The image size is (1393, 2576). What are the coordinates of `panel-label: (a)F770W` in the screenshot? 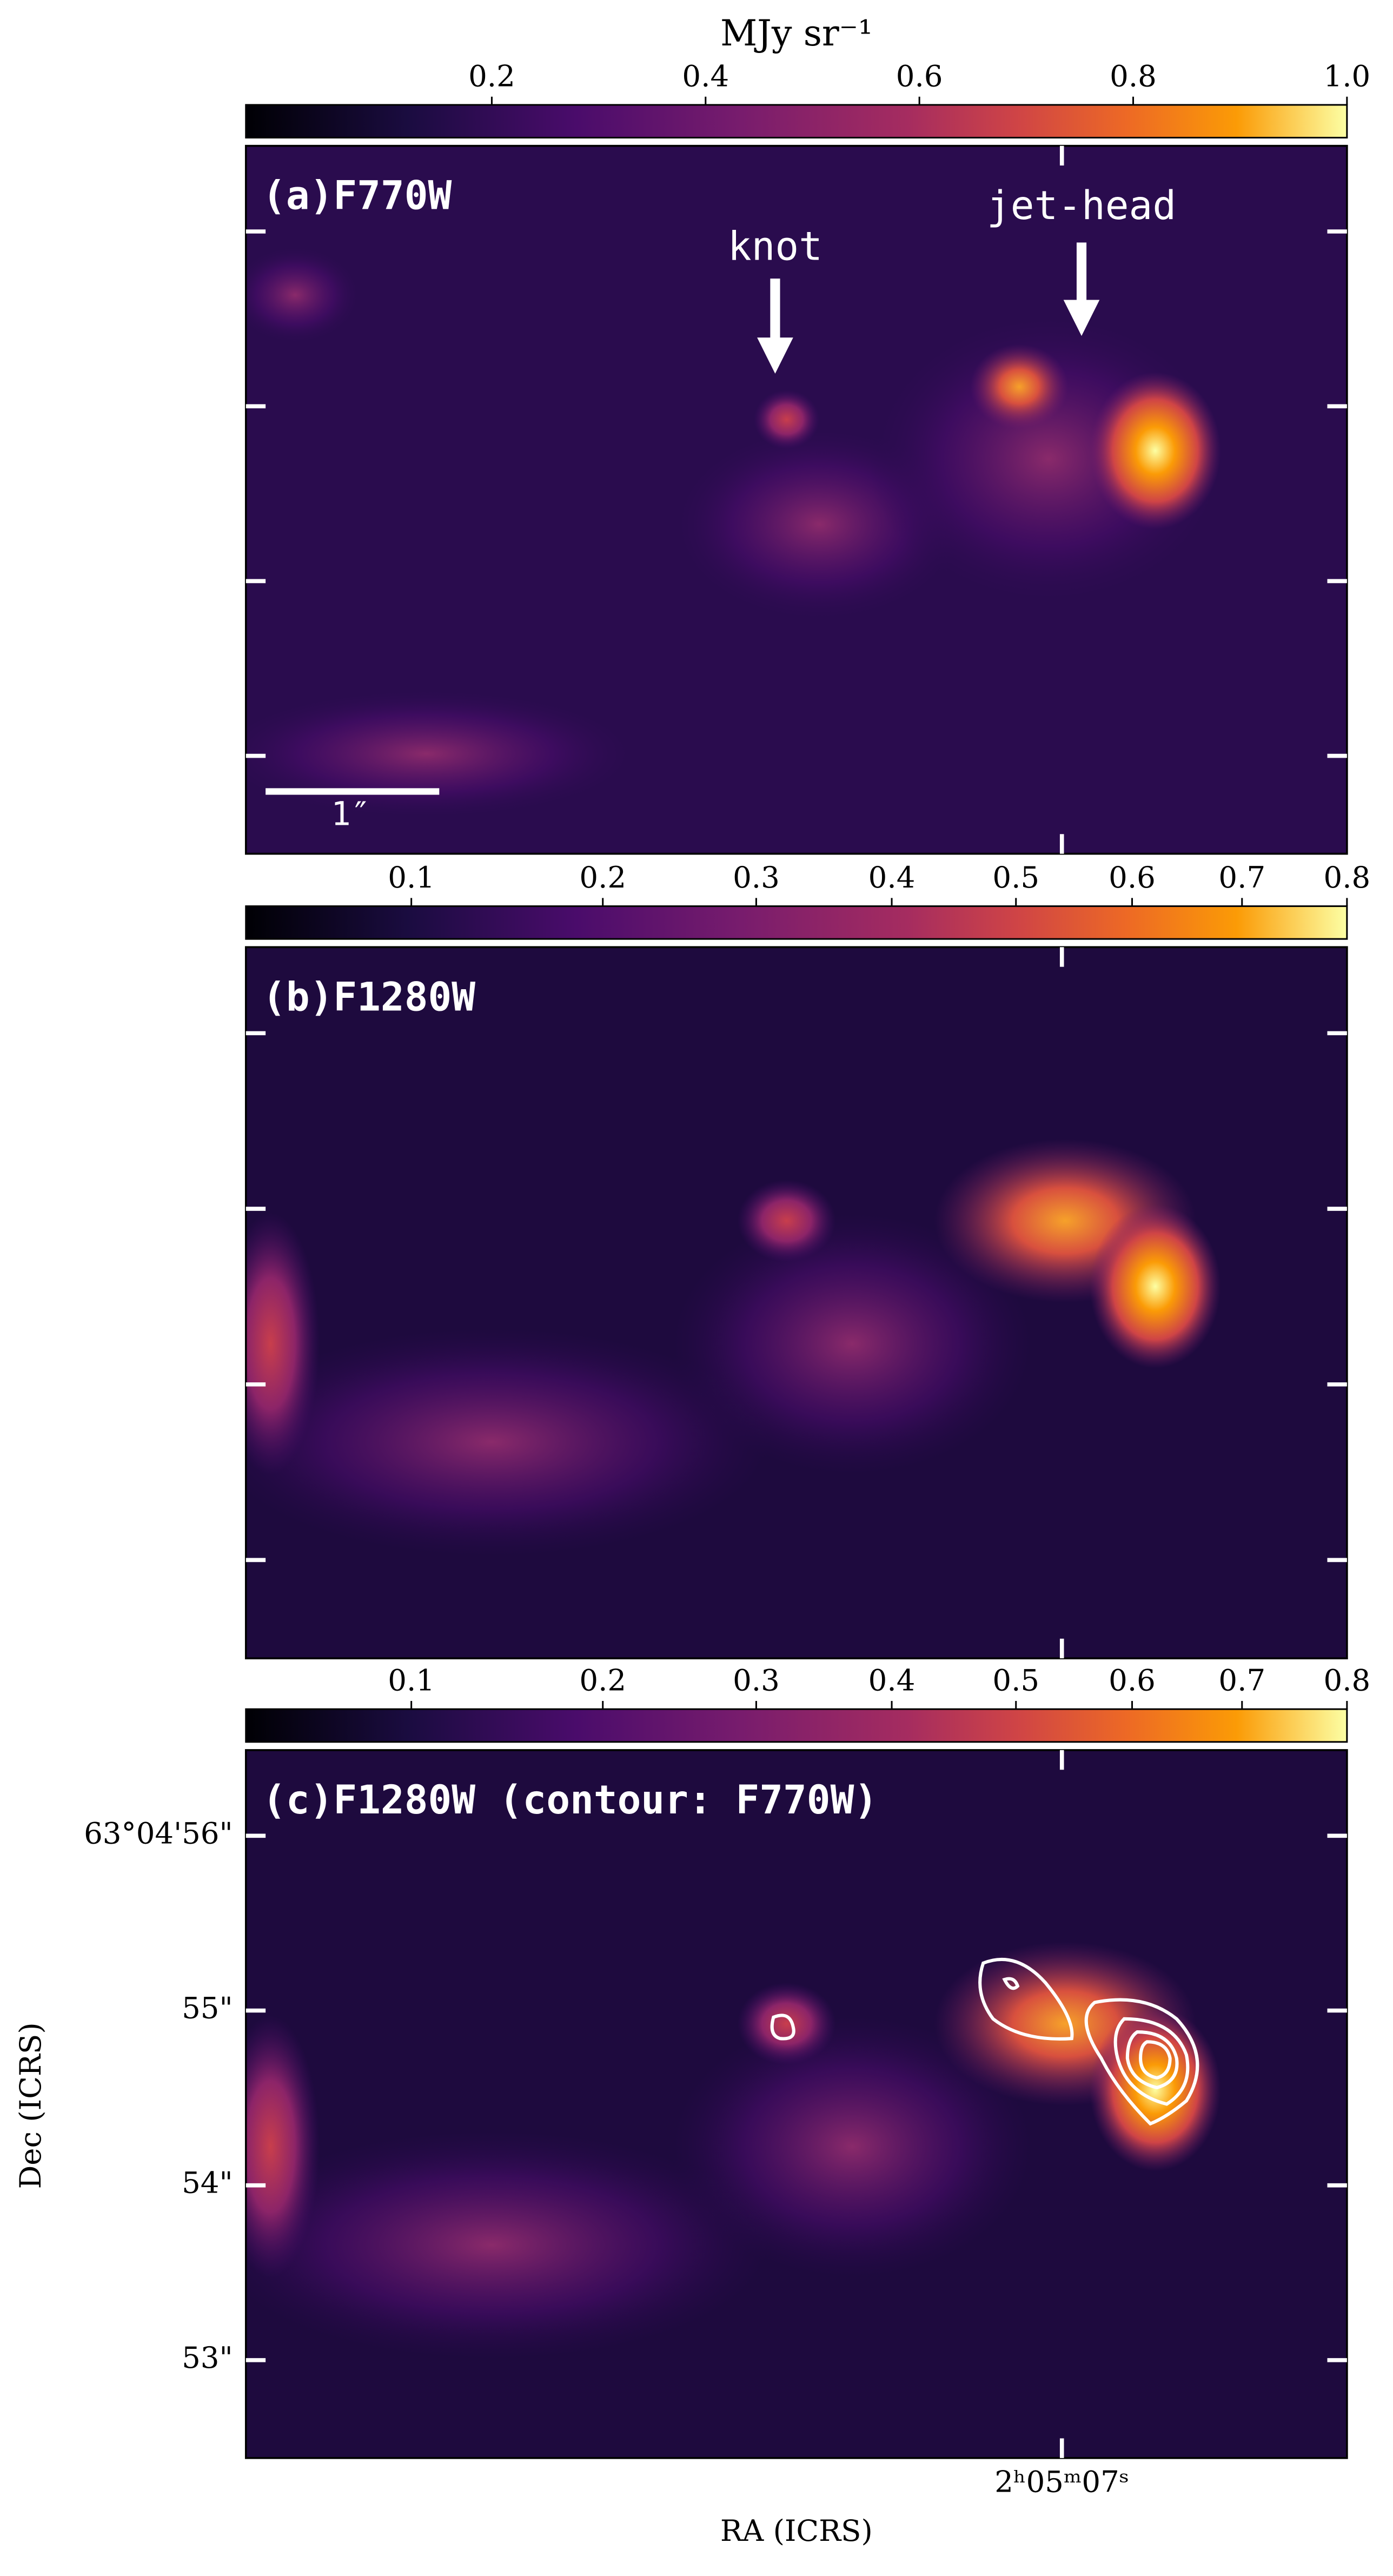 It's located at (357, 196).